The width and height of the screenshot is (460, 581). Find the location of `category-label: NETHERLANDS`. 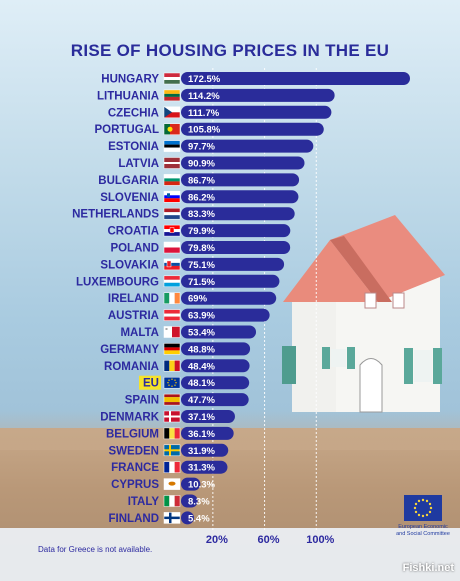

category-label: NETHERLANDS is located at coordinates (115, 215).